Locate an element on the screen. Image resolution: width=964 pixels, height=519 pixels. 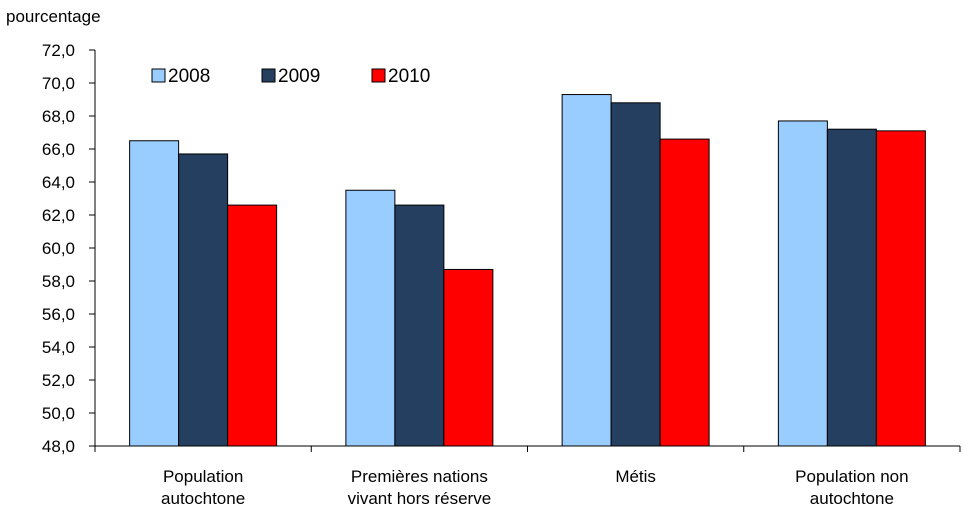
y-tick-label-1: 50,0 is located at coordinates (58, 413).